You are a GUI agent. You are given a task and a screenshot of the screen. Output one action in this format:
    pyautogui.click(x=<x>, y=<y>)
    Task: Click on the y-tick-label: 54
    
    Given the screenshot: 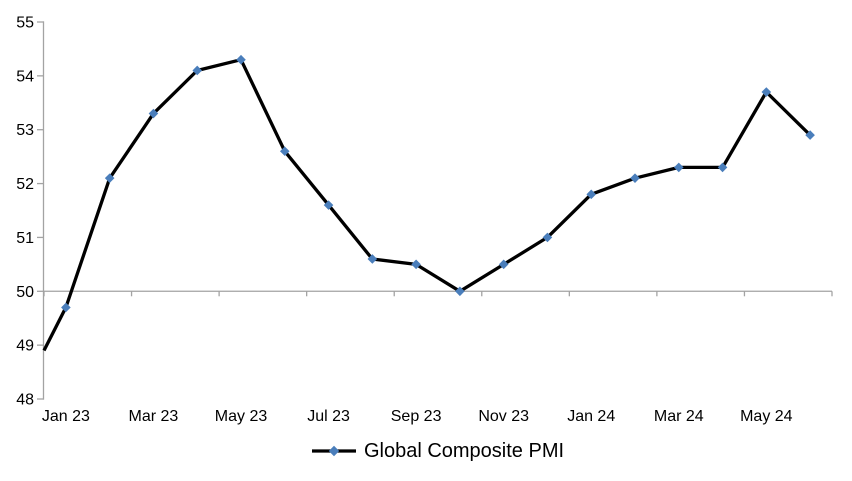 What is the action you would take?
    pyautogui.click(x=25, y=76)
    